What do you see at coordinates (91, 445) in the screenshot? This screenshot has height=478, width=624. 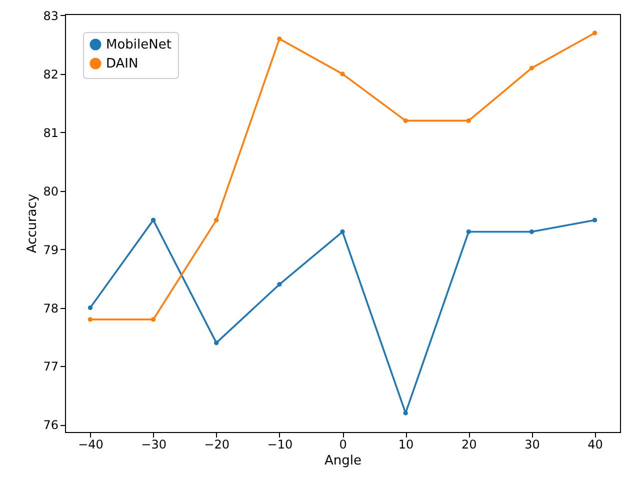 I see `x-tick-label: −40` at bounding box center [91, 445].